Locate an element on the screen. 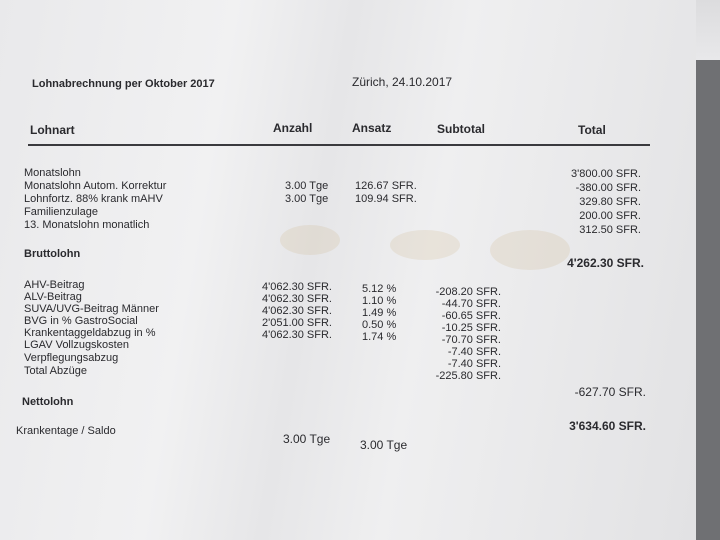 This screenshot has height=540, width=720. deduction-label: Verpflegungsabzug is located at coordinates (71, 358).